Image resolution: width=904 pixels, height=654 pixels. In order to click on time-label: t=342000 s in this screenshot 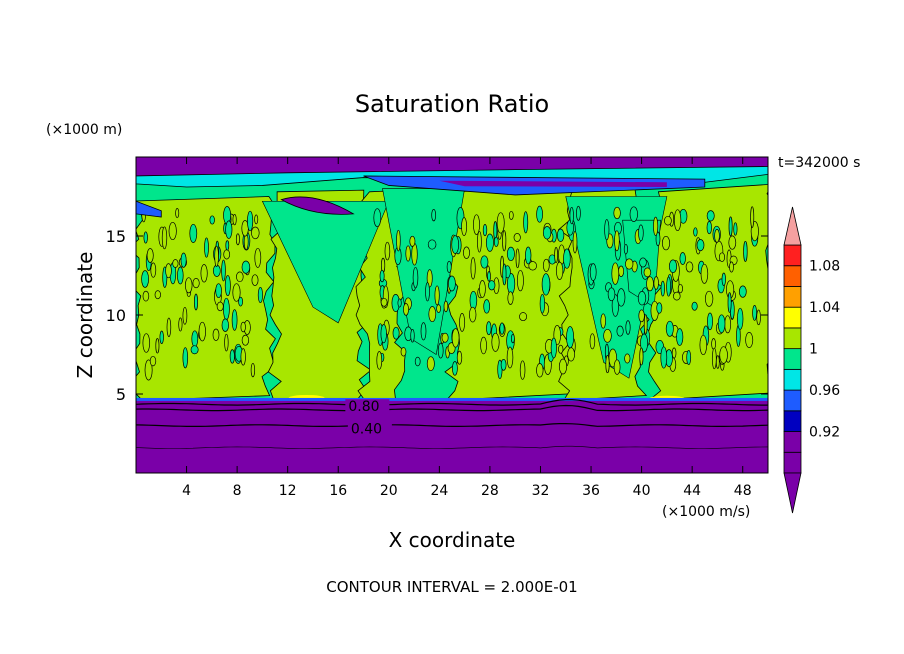, I will do `click(819, 163)`.